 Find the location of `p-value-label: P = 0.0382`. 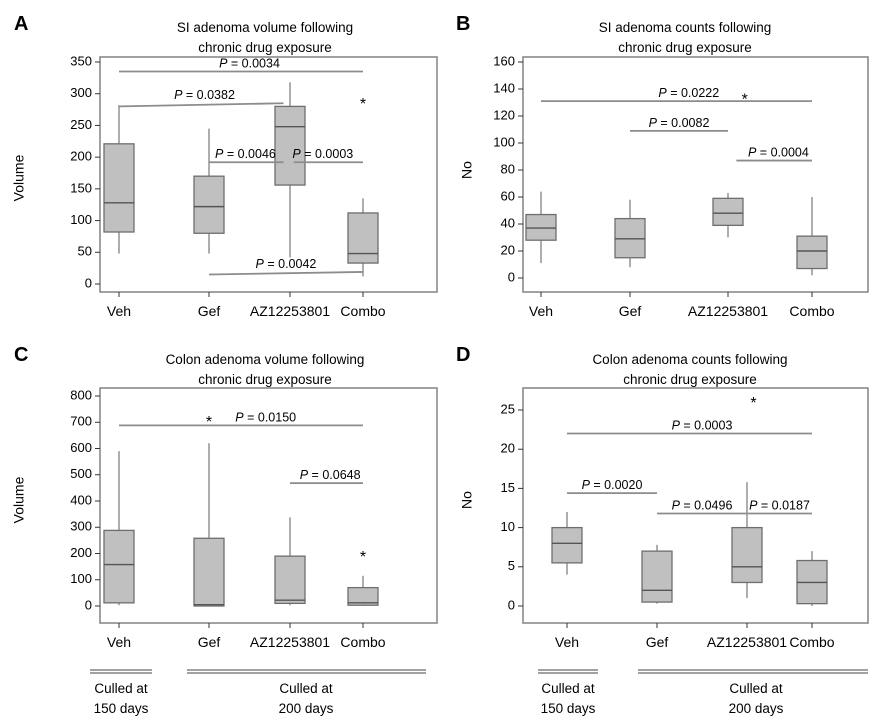

p-value-label: P = 0.0382 is located at coordinates (204, 95).